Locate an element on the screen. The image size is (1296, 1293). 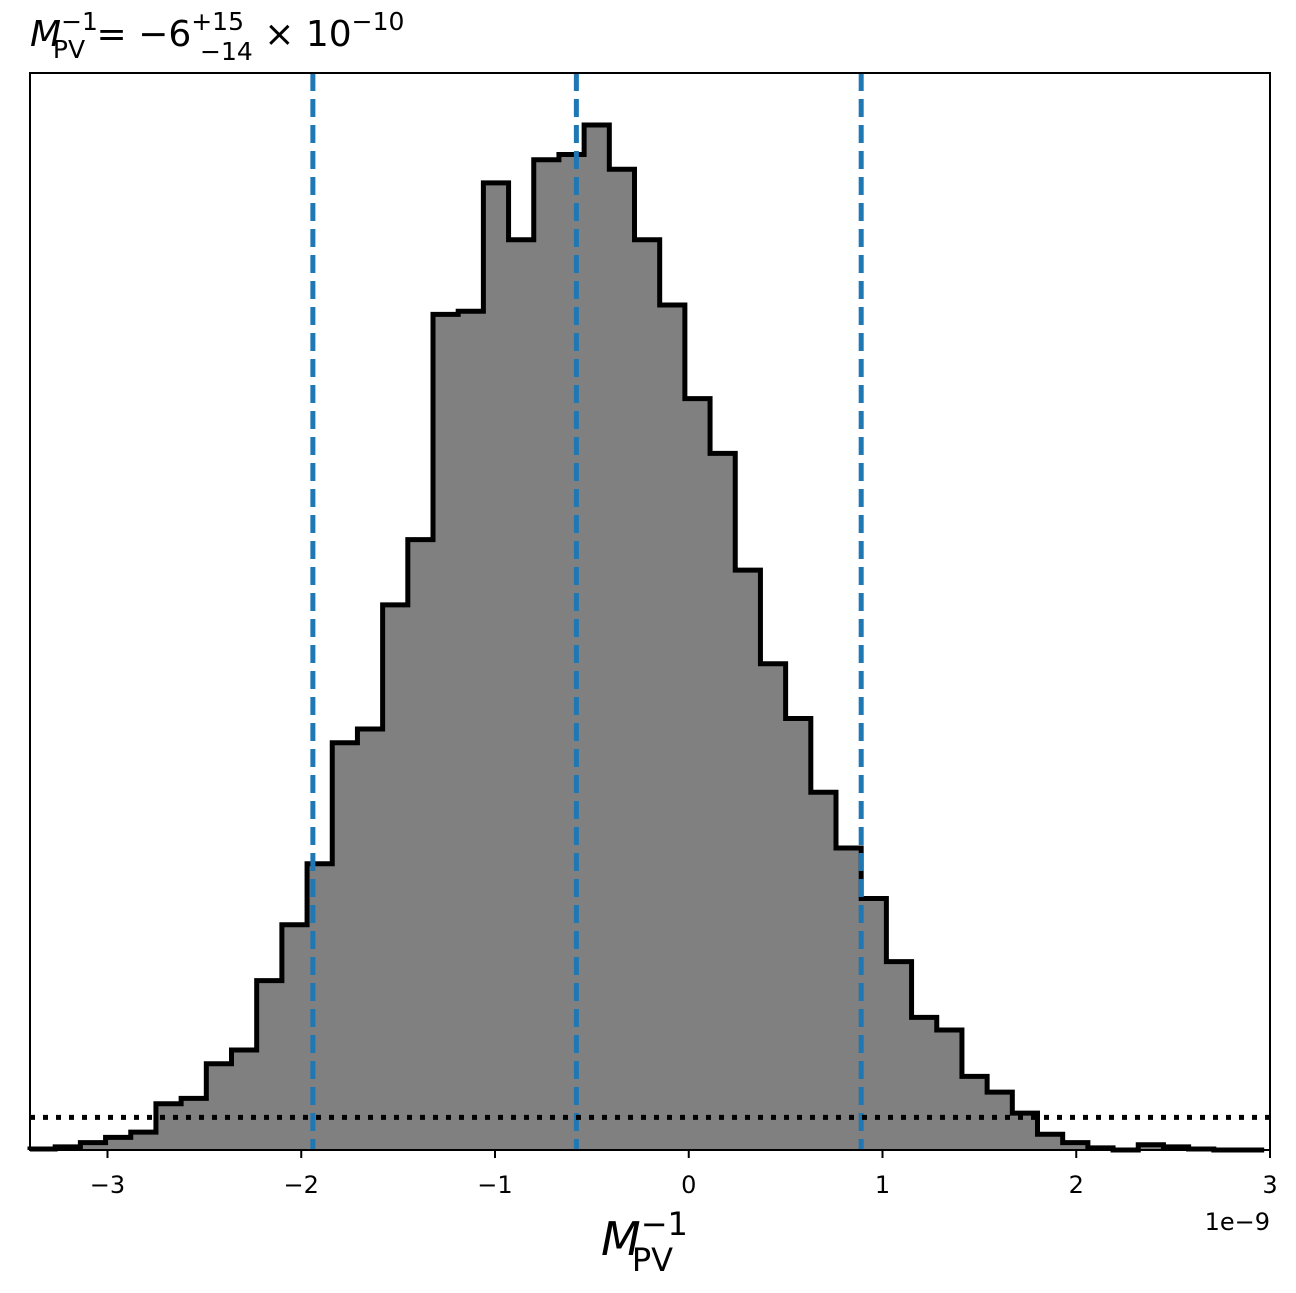
x-axis-label: M−1 PV is located at coordinates (644, 1242).